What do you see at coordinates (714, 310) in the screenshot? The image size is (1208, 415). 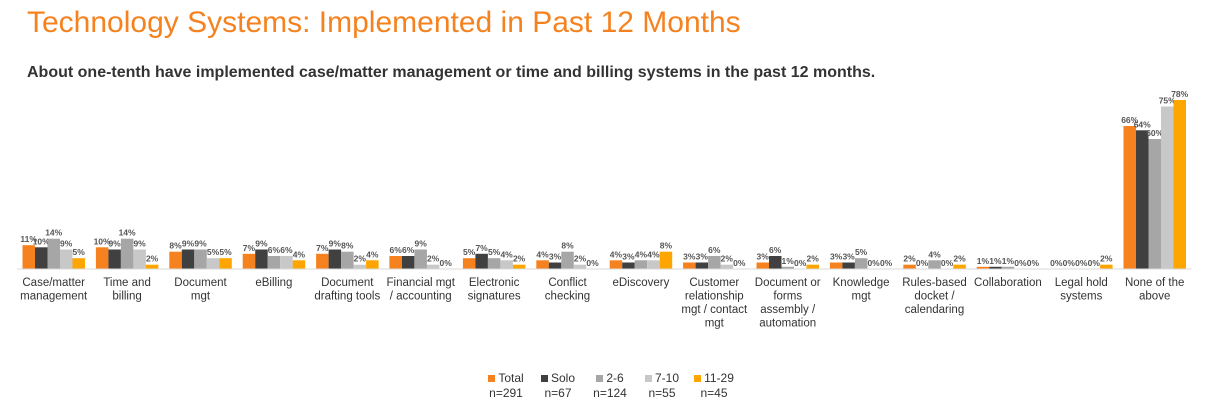 I see `category-label: mgt / contact` at bounding box center [714, 310].